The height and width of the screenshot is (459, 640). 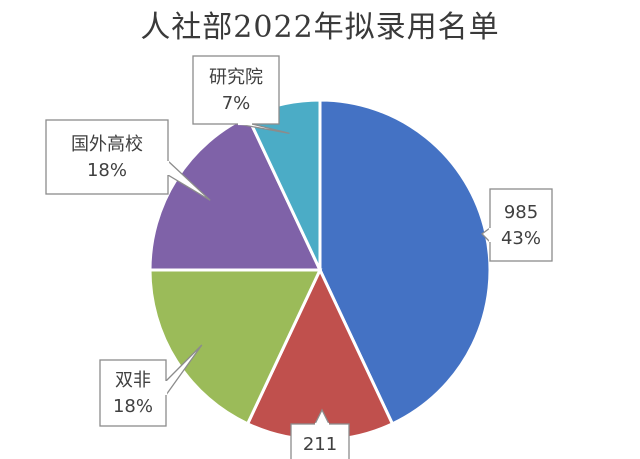 What do you see at coordinates (521, 212) in the screenshot?
I see `slice-name-label: 985` at bounding box center [521, 212].